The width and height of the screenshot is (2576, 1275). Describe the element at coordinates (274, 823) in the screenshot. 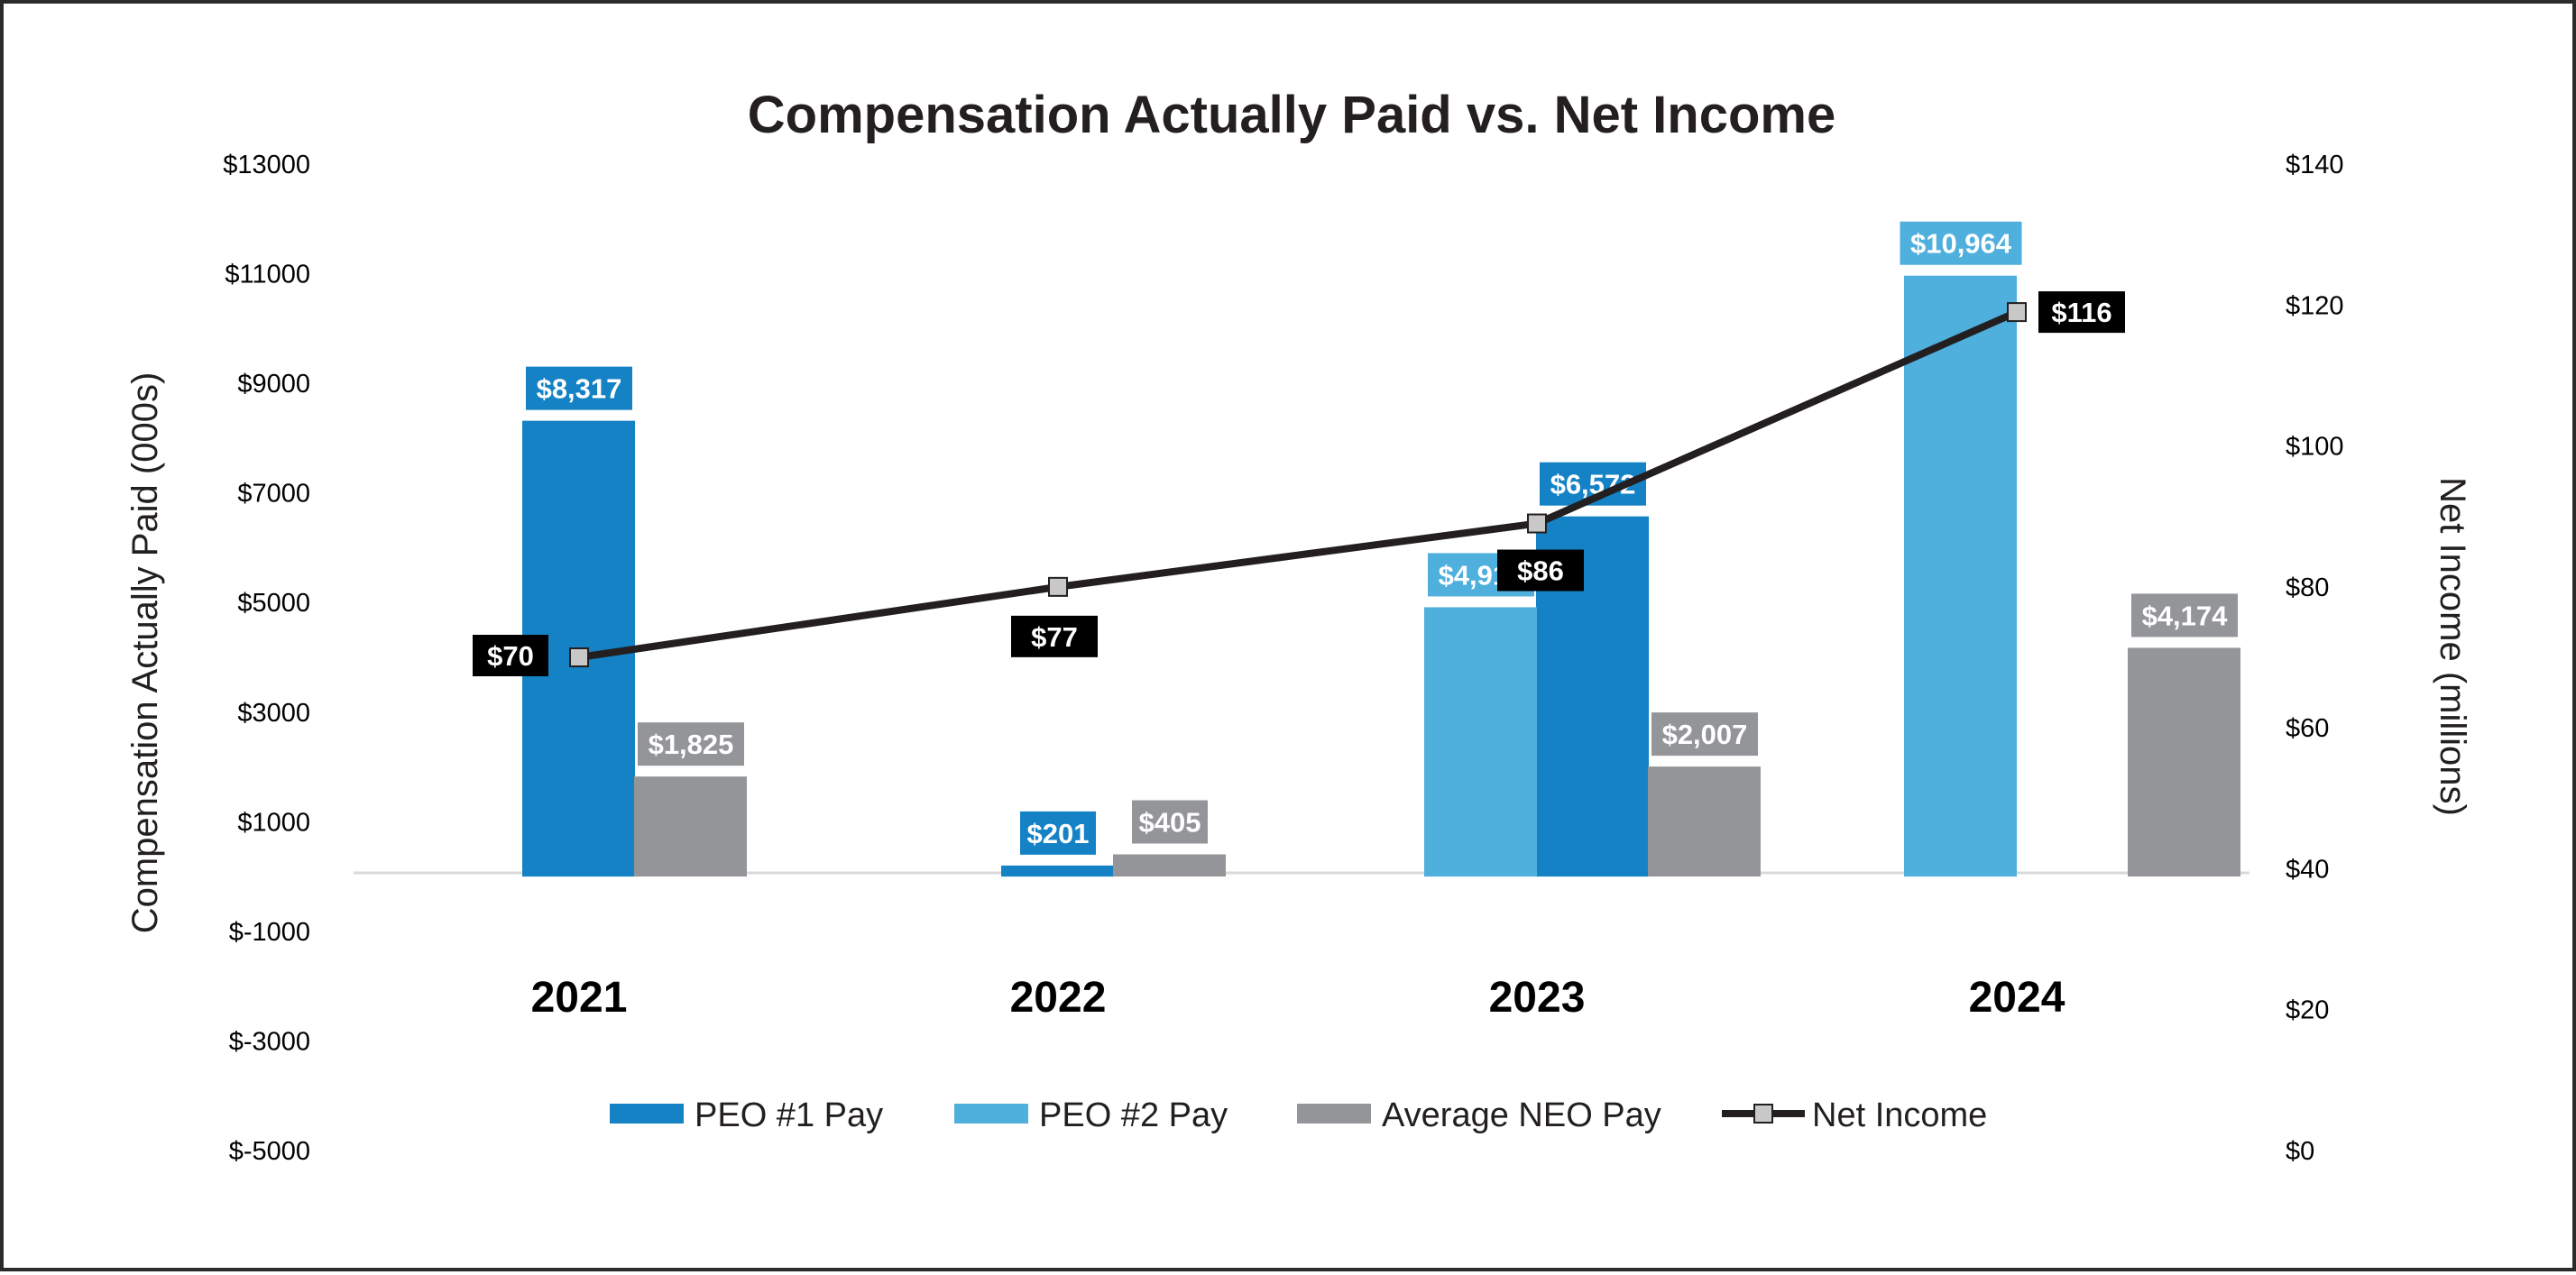

I see `left-tick-label: $1000` at that location.